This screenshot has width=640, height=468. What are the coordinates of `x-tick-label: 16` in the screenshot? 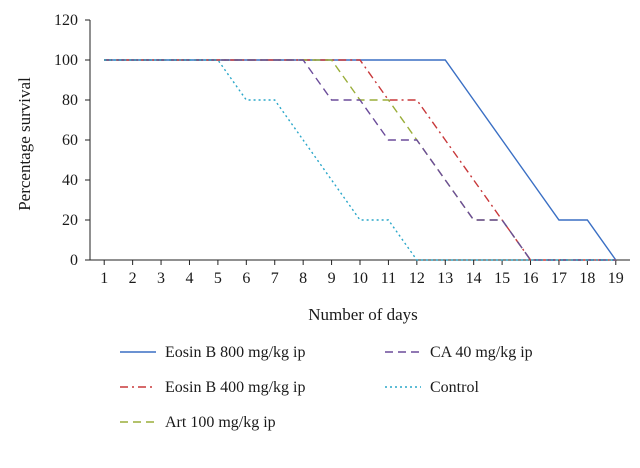 It's located at (531, 278).